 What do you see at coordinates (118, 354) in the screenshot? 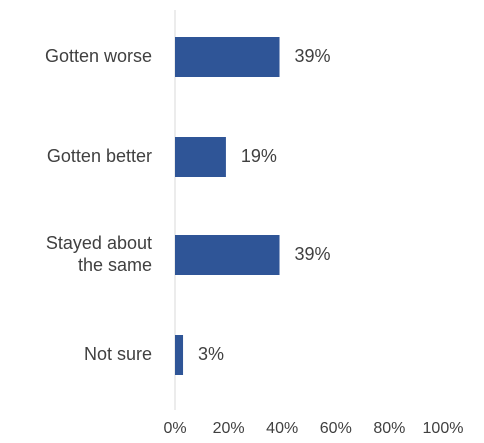
I see `category-label: Not sure` at bounding box center [118, 354].